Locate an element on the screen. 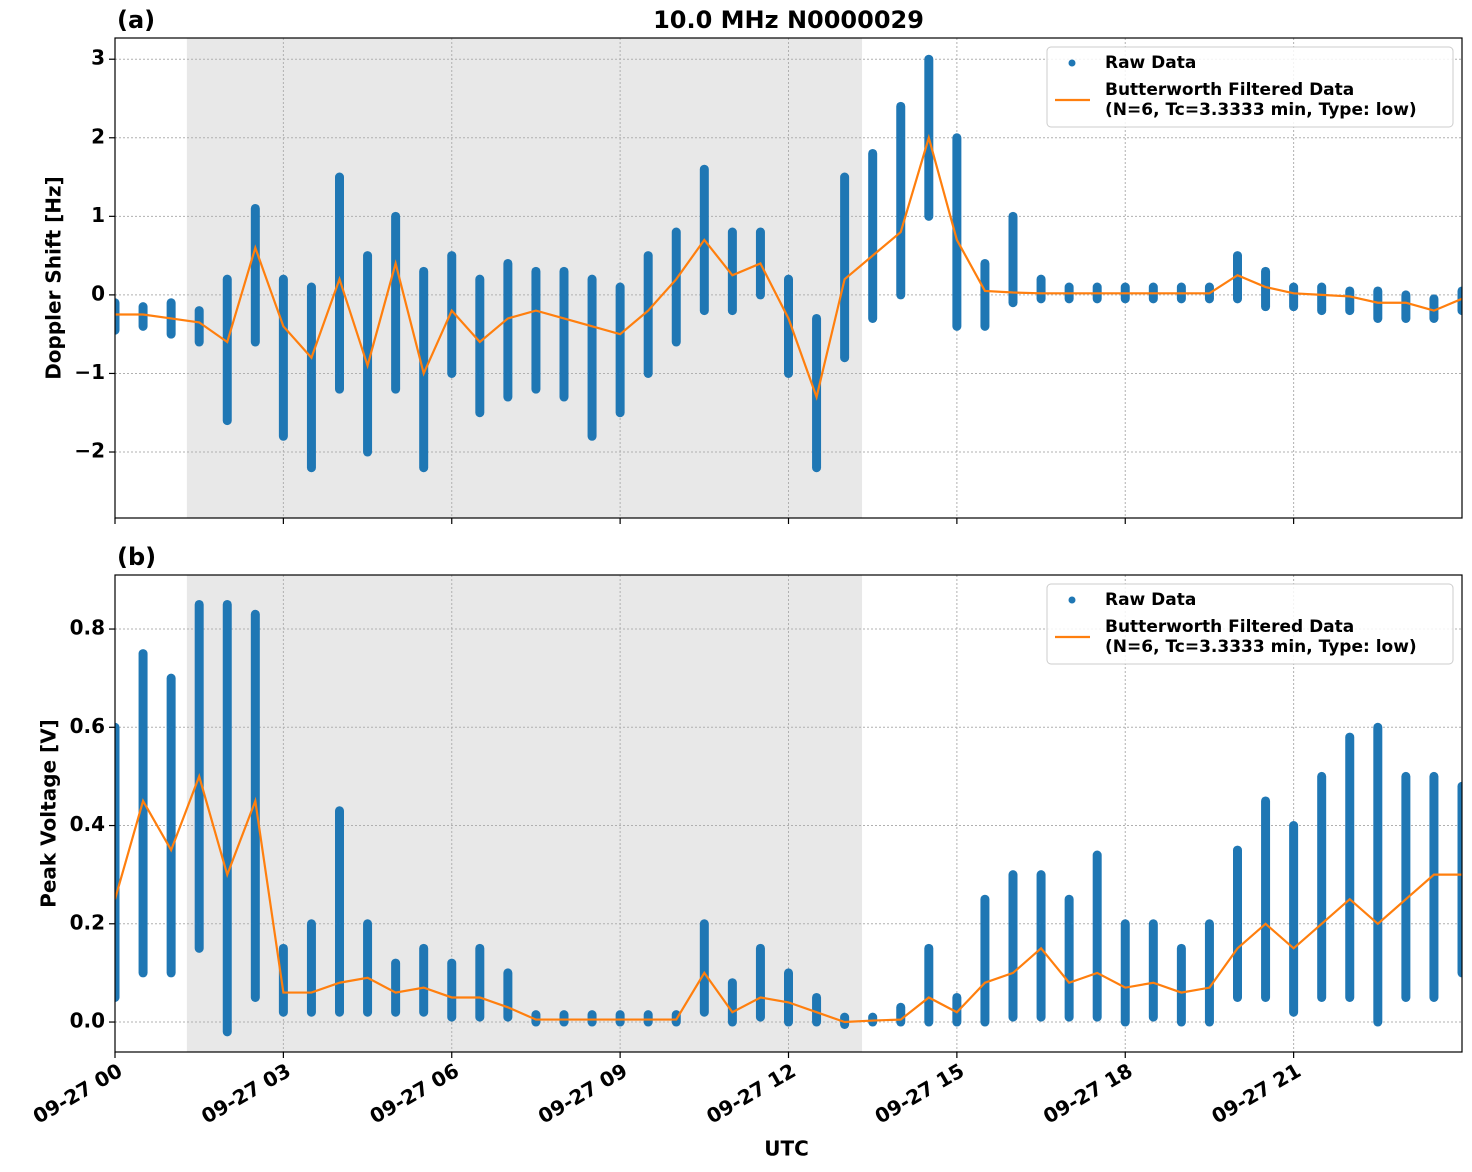 This screenshot has height=1172, width=1472. y-axis-label: Peak Voltage [V] is located at coordinates (49, 813).